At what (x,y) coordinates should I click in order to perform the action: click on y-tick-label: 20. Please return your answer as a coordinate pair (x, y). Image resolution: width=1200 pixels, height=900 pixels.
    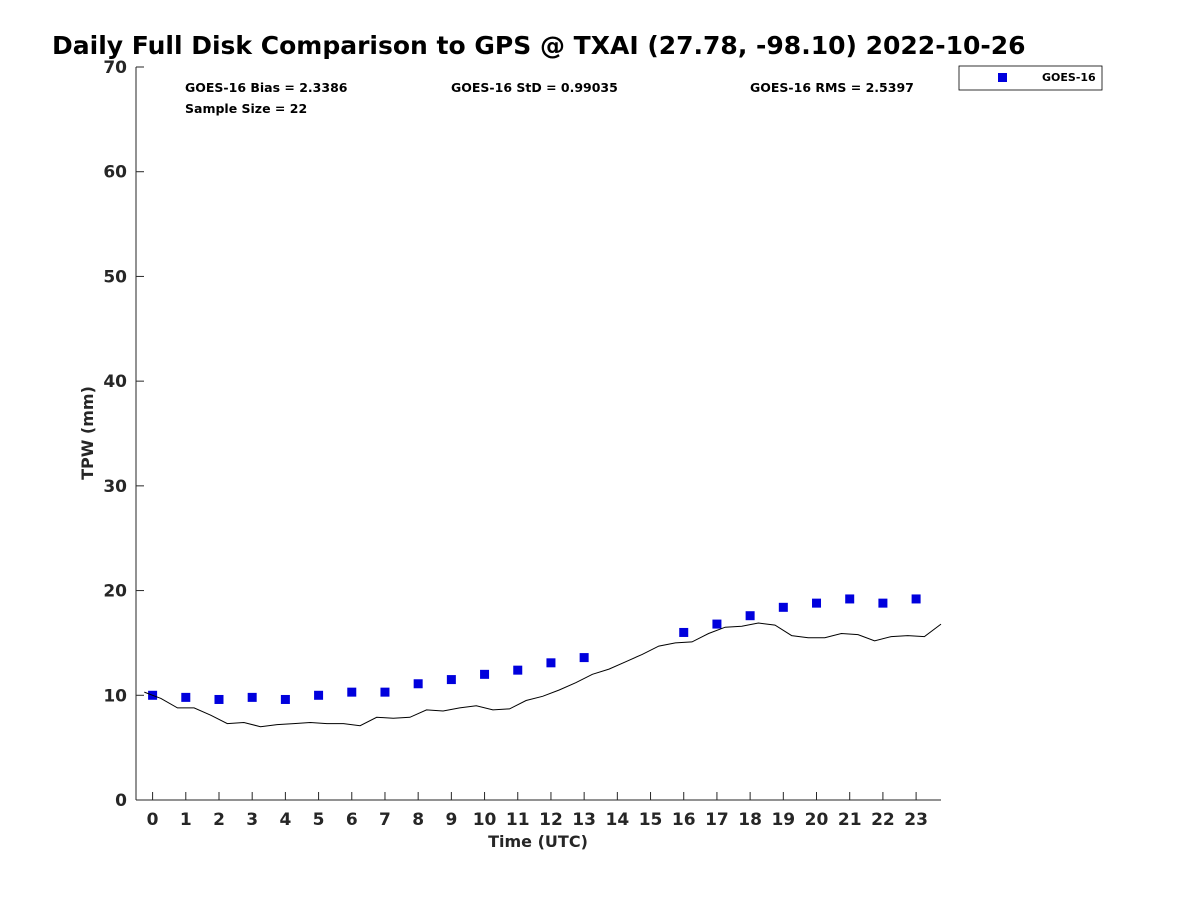
    Looking at the image, I should click on (115, 592).